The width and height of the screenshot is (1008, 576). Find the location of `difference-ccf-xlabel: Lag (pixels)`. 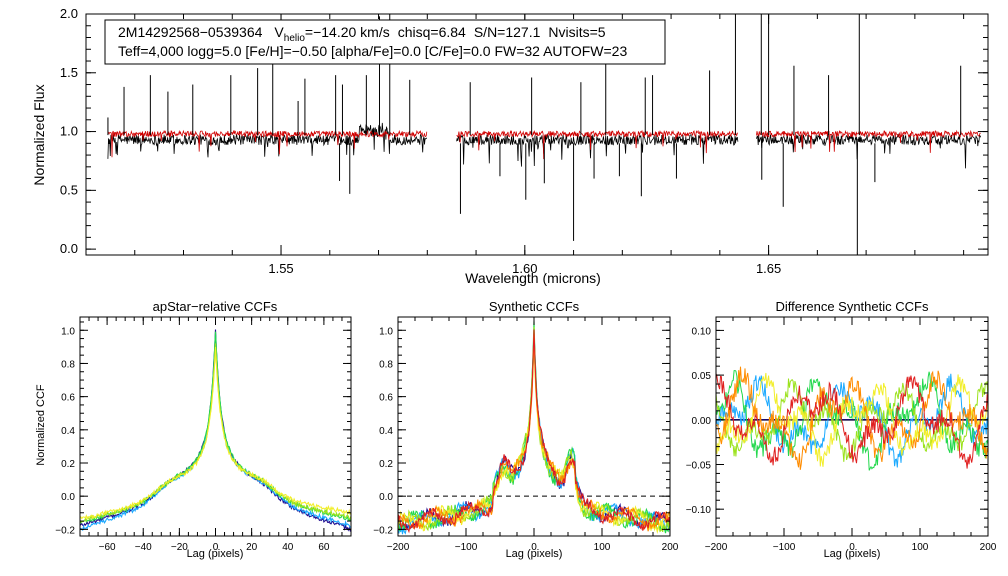

difference-ccf-xlabel: Lag (pixels) is located at coordinates (852, 554).